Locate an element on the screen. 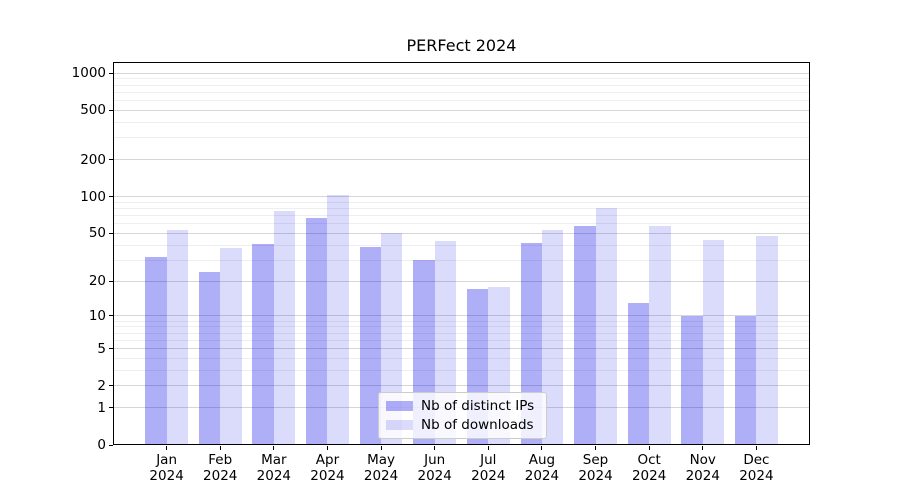  x-tick-month: Nov is located at coordinates (702, 460).